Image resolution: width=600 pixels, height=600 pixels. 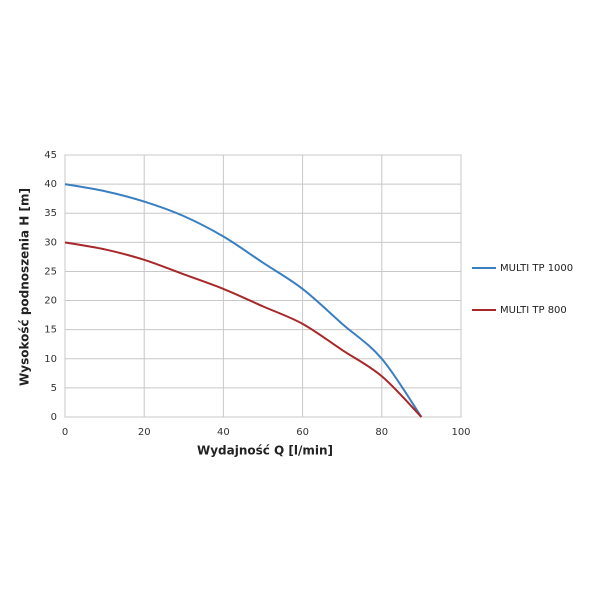 I want to click on y-tick-label: 35, so click(x=50, y=213).